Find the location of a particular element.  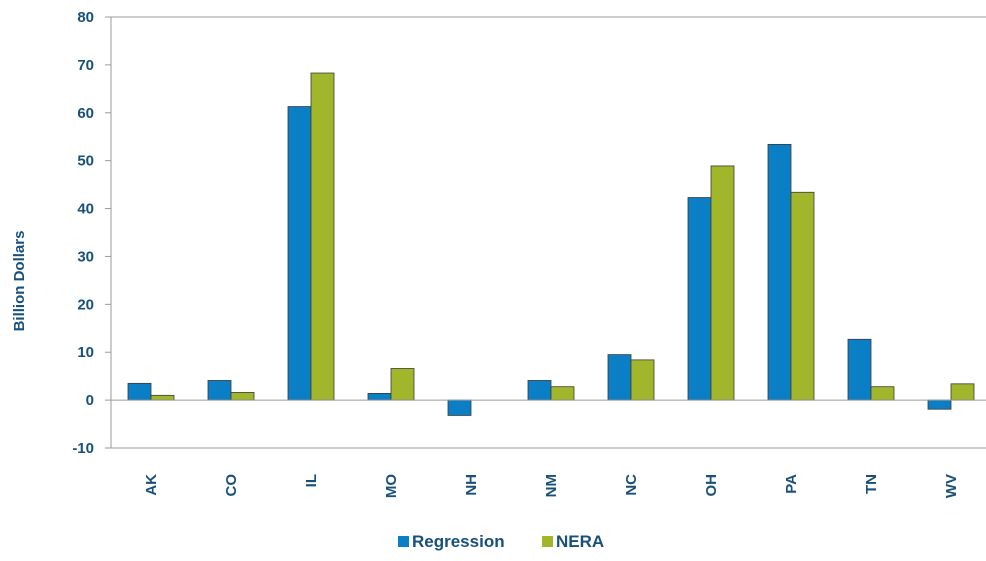

bar-nera-il is located at coordinates (322, 236).